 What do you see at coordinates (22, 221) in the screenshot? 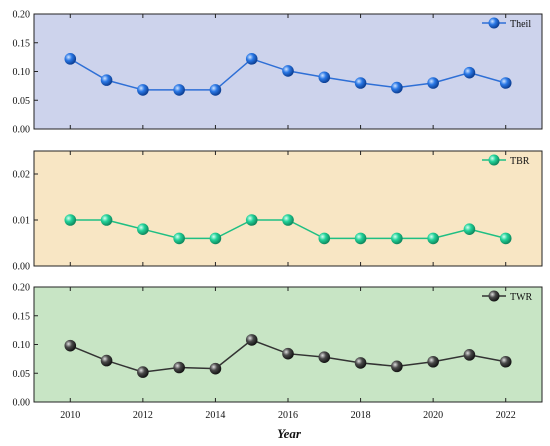
I see `y-tick-label: 0.01` at bounding box center [22, 221].